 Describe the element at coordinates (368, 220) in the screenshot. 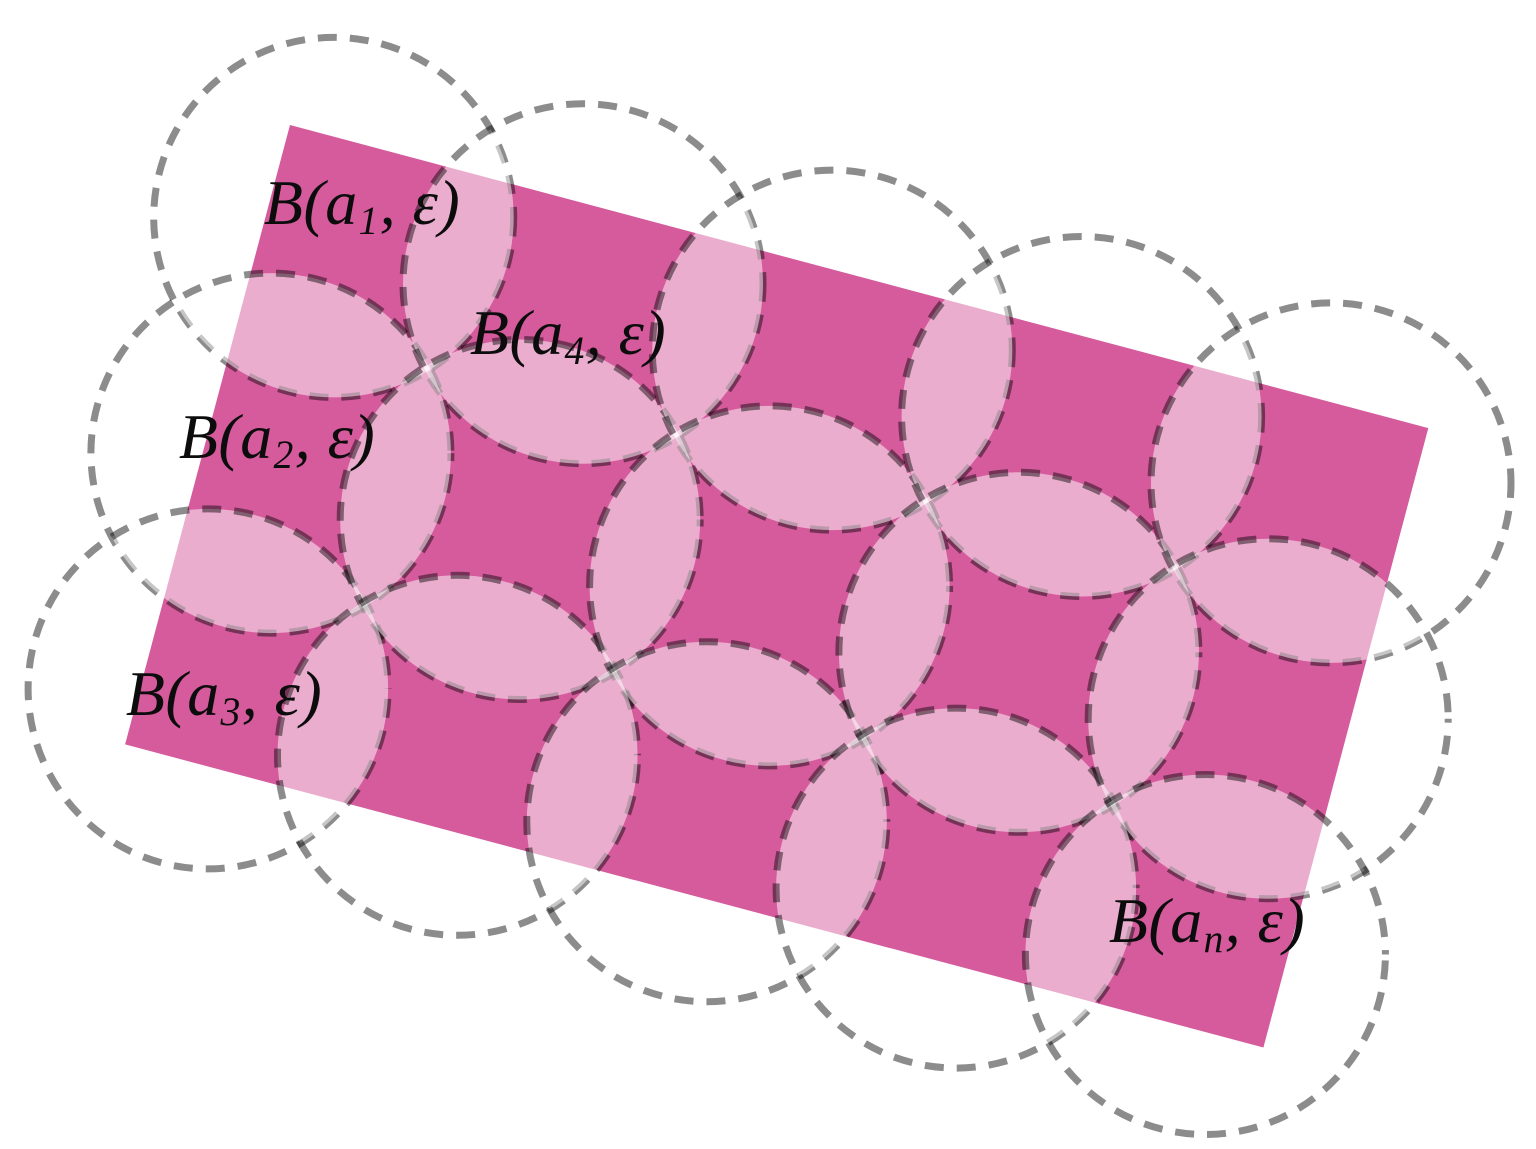

I see `label-subscript: 1` at that location.